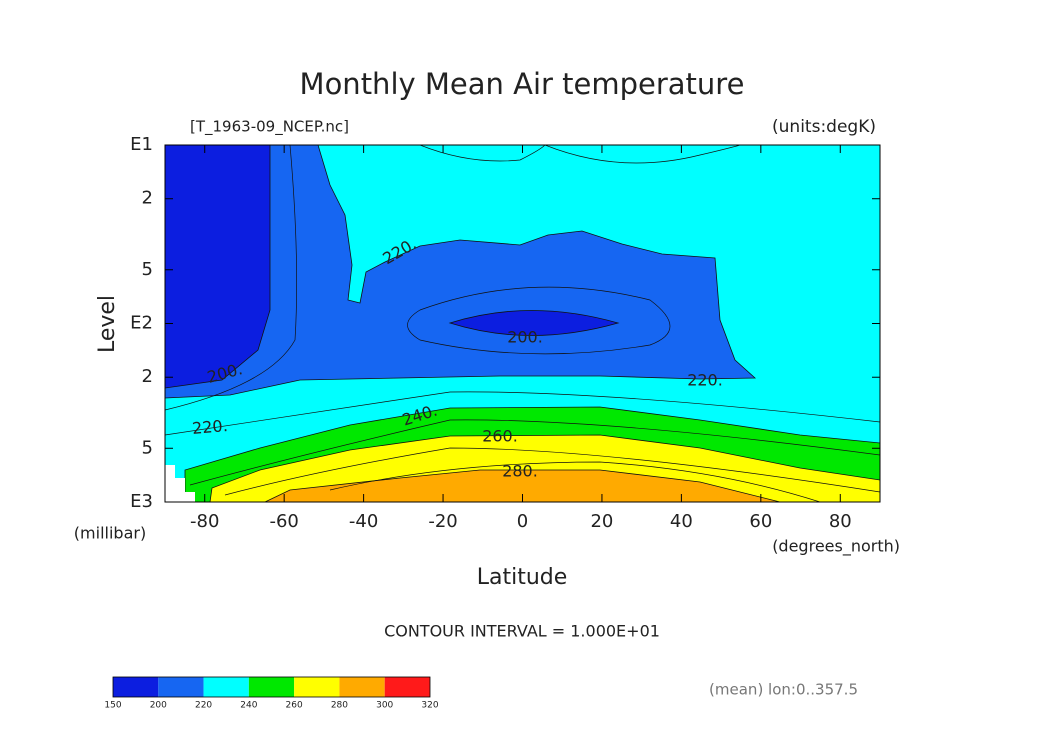  I want to click on units-label: (units:degK), so click(824, 127).